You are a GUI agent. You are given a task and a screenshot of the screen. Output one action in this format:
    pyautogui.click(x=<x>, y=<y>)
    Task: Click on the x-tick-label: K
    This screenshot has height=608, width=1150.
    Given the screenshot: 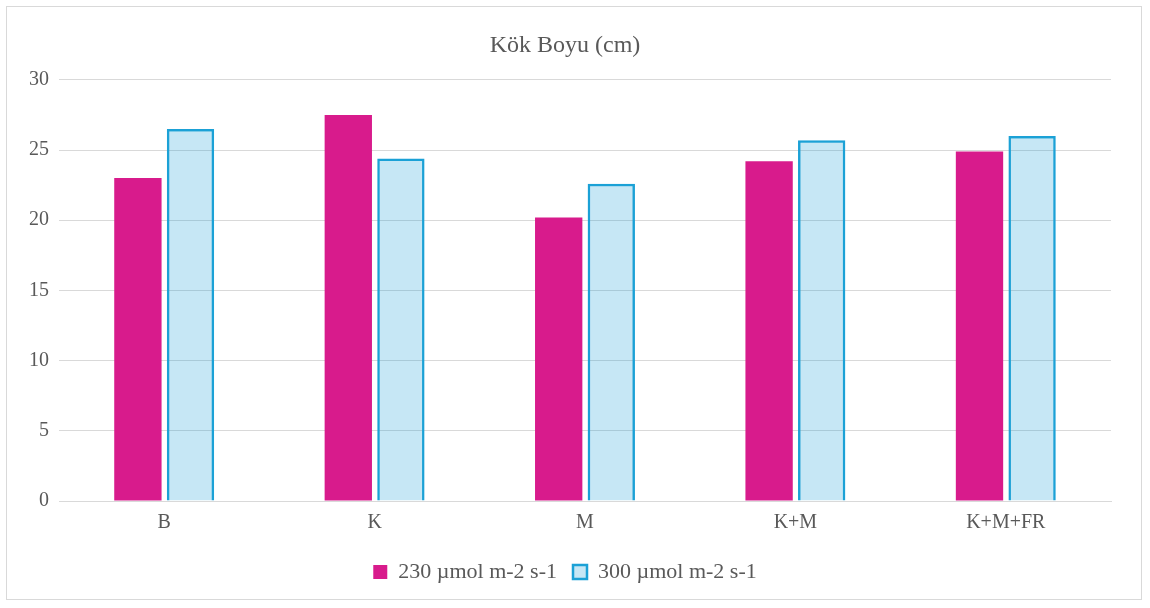 What is the action you would take?
    pyautogui.click(x=375, y=521)
    